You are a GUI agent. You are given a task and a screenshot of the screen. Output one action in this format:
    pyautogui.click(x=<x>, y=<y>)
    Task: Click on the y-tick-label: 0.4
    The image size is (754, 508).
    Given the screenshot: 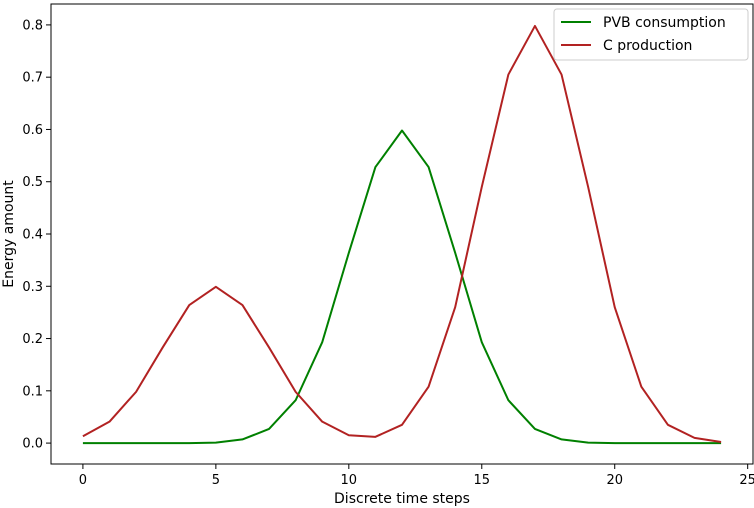 What is the action you would take?
    pyautogui.click(x=32, y=235)
    